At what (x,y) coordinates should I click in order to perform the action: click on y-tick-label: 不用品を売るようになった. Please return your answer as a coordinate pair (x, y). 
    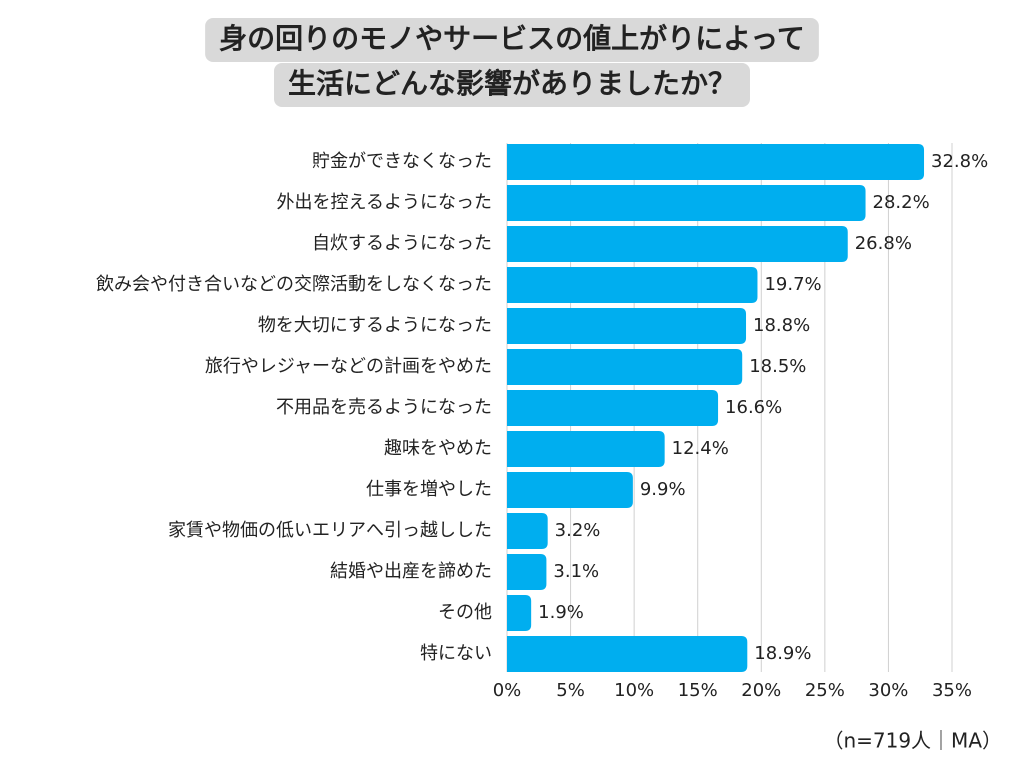
    Looking at the image, I should click on (384, 407).